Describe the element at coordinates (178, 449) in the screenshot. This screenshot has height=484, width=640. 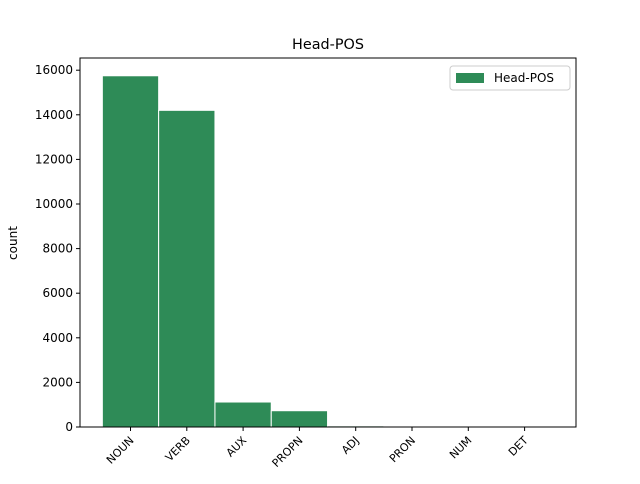
I see `x-tick-label: VERB` at that location.